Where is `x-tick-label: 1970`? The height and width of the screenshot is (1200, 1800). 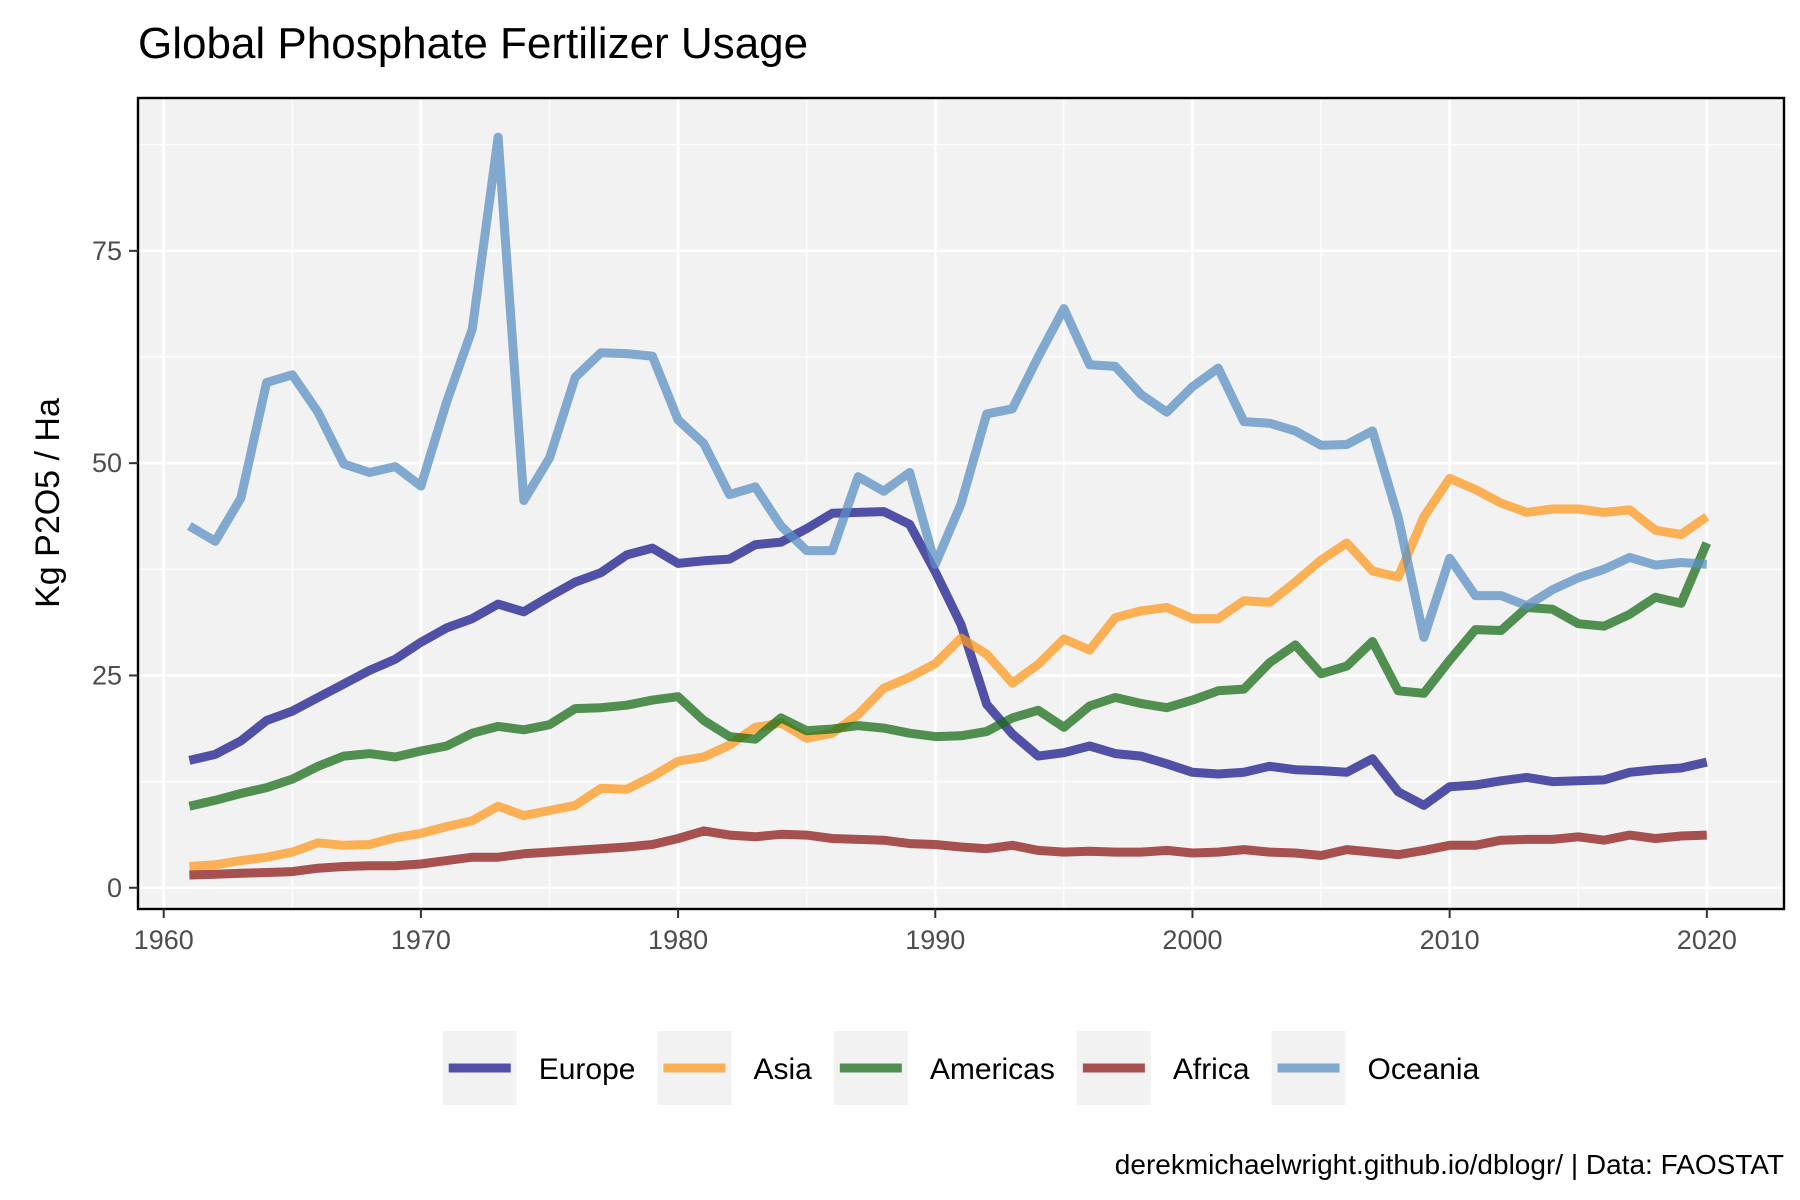 x-tick-label: 1970 is located at coordinates (421, 940).